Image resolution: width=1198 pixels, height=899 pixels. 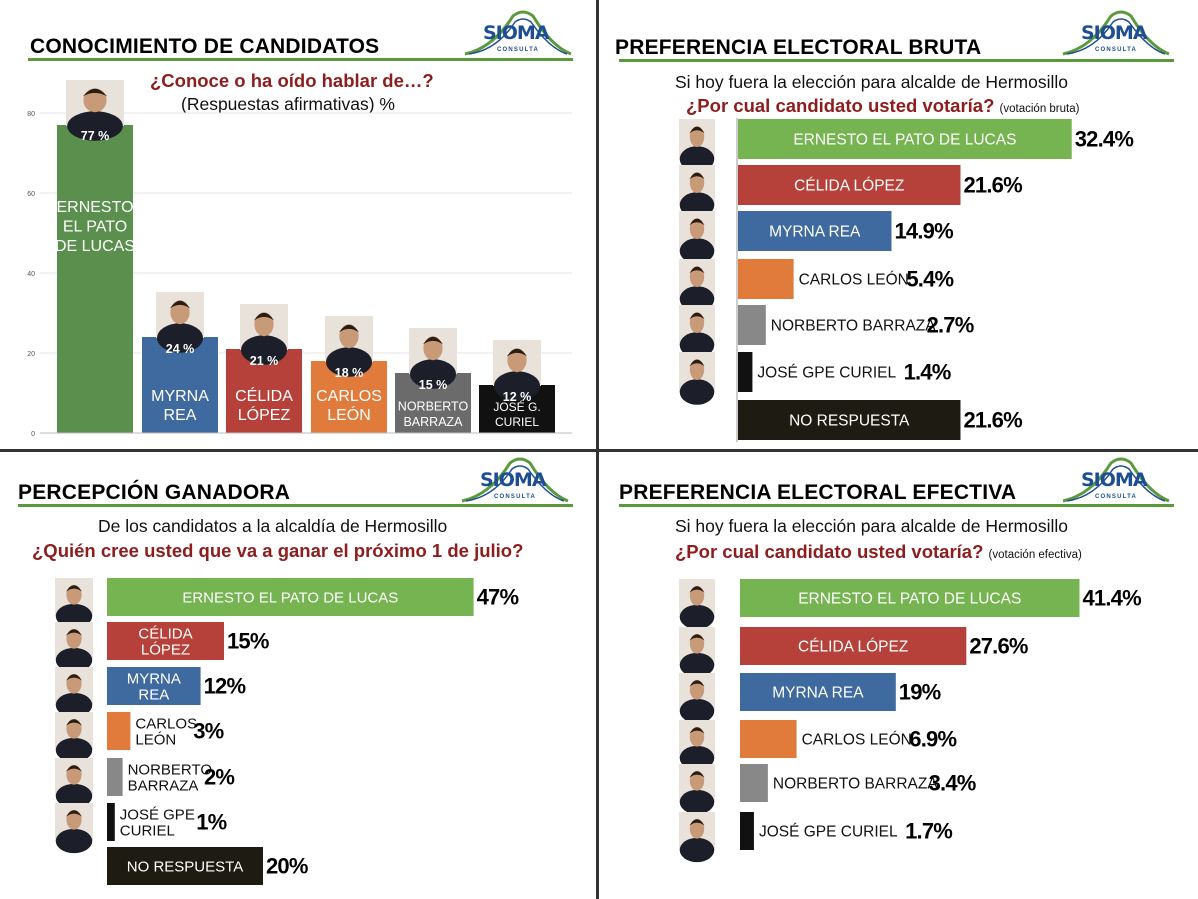 What do you see at coordinates (923, 231) in the screenshot?
I see `value-label: 14.9%` at bounding box center [923, 231].